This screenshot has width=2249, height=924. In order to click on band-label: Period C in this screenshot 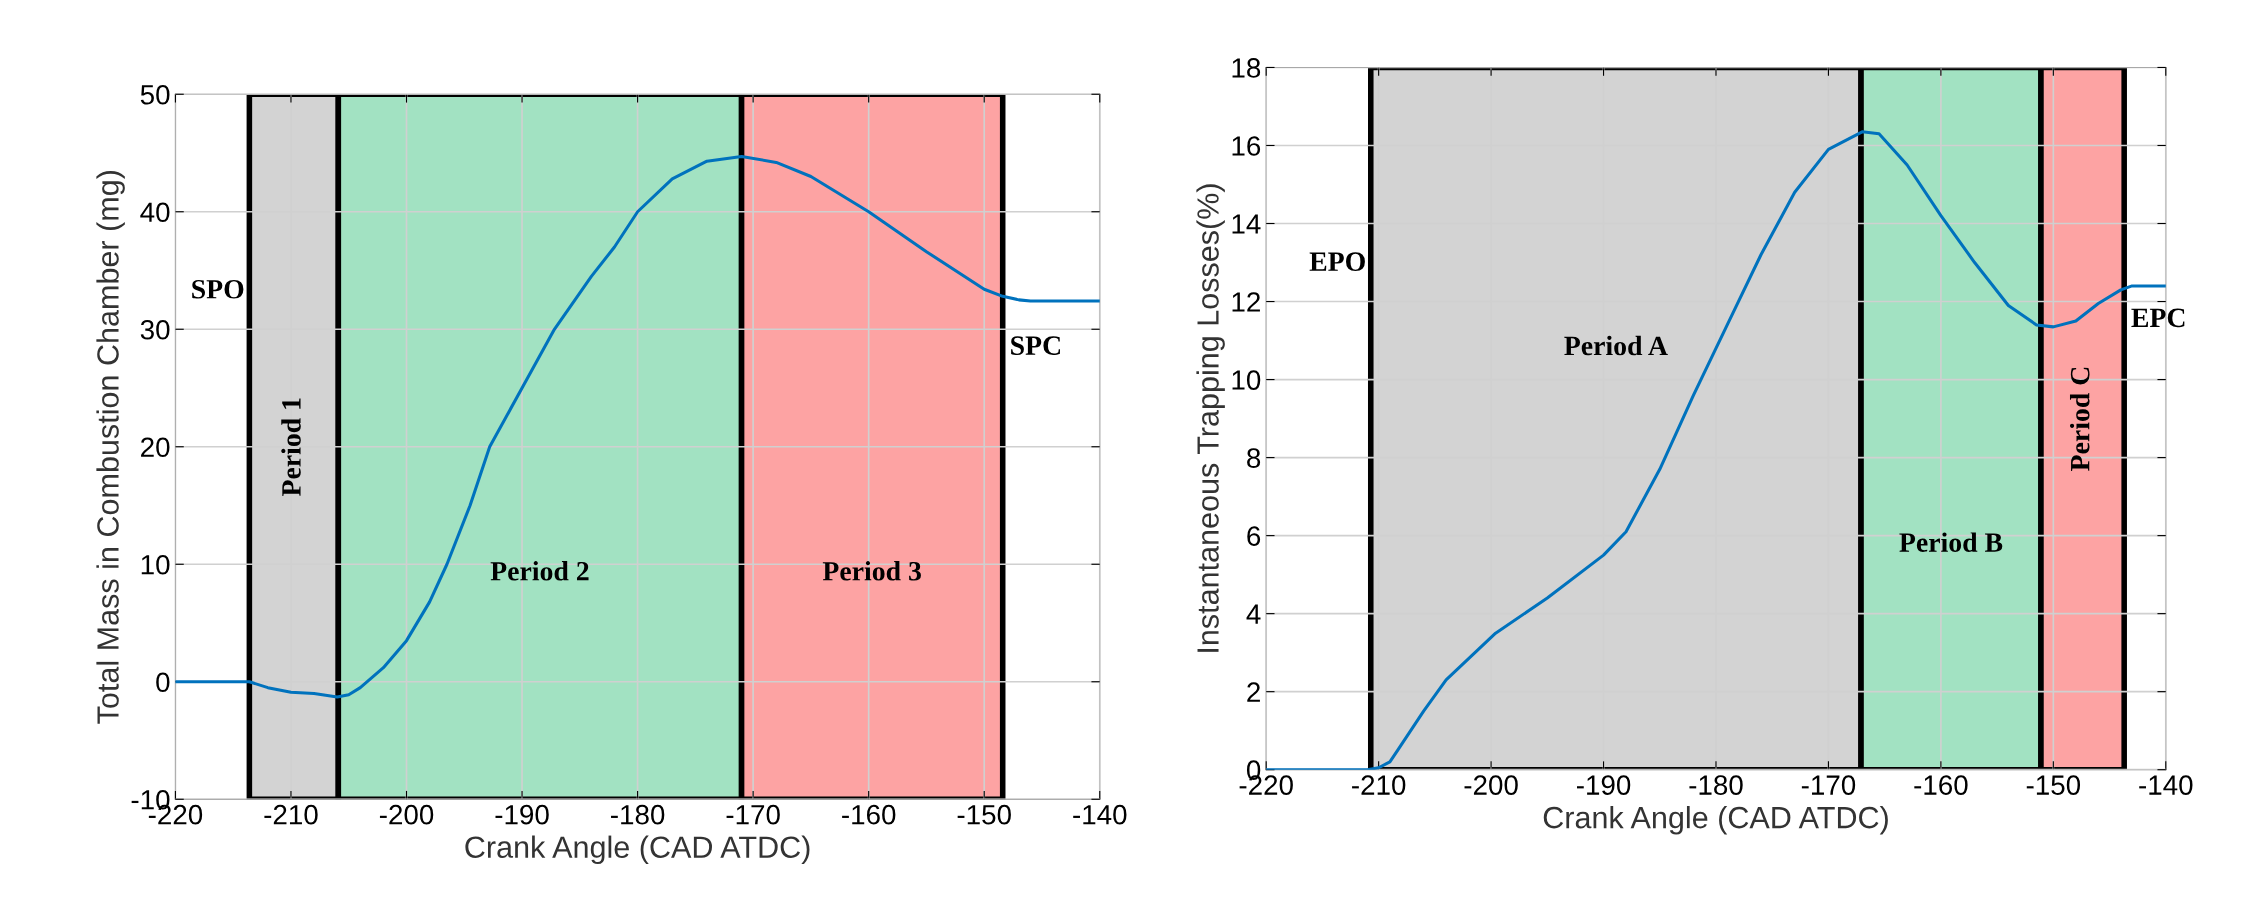, I will do `click(2079, 419)`.